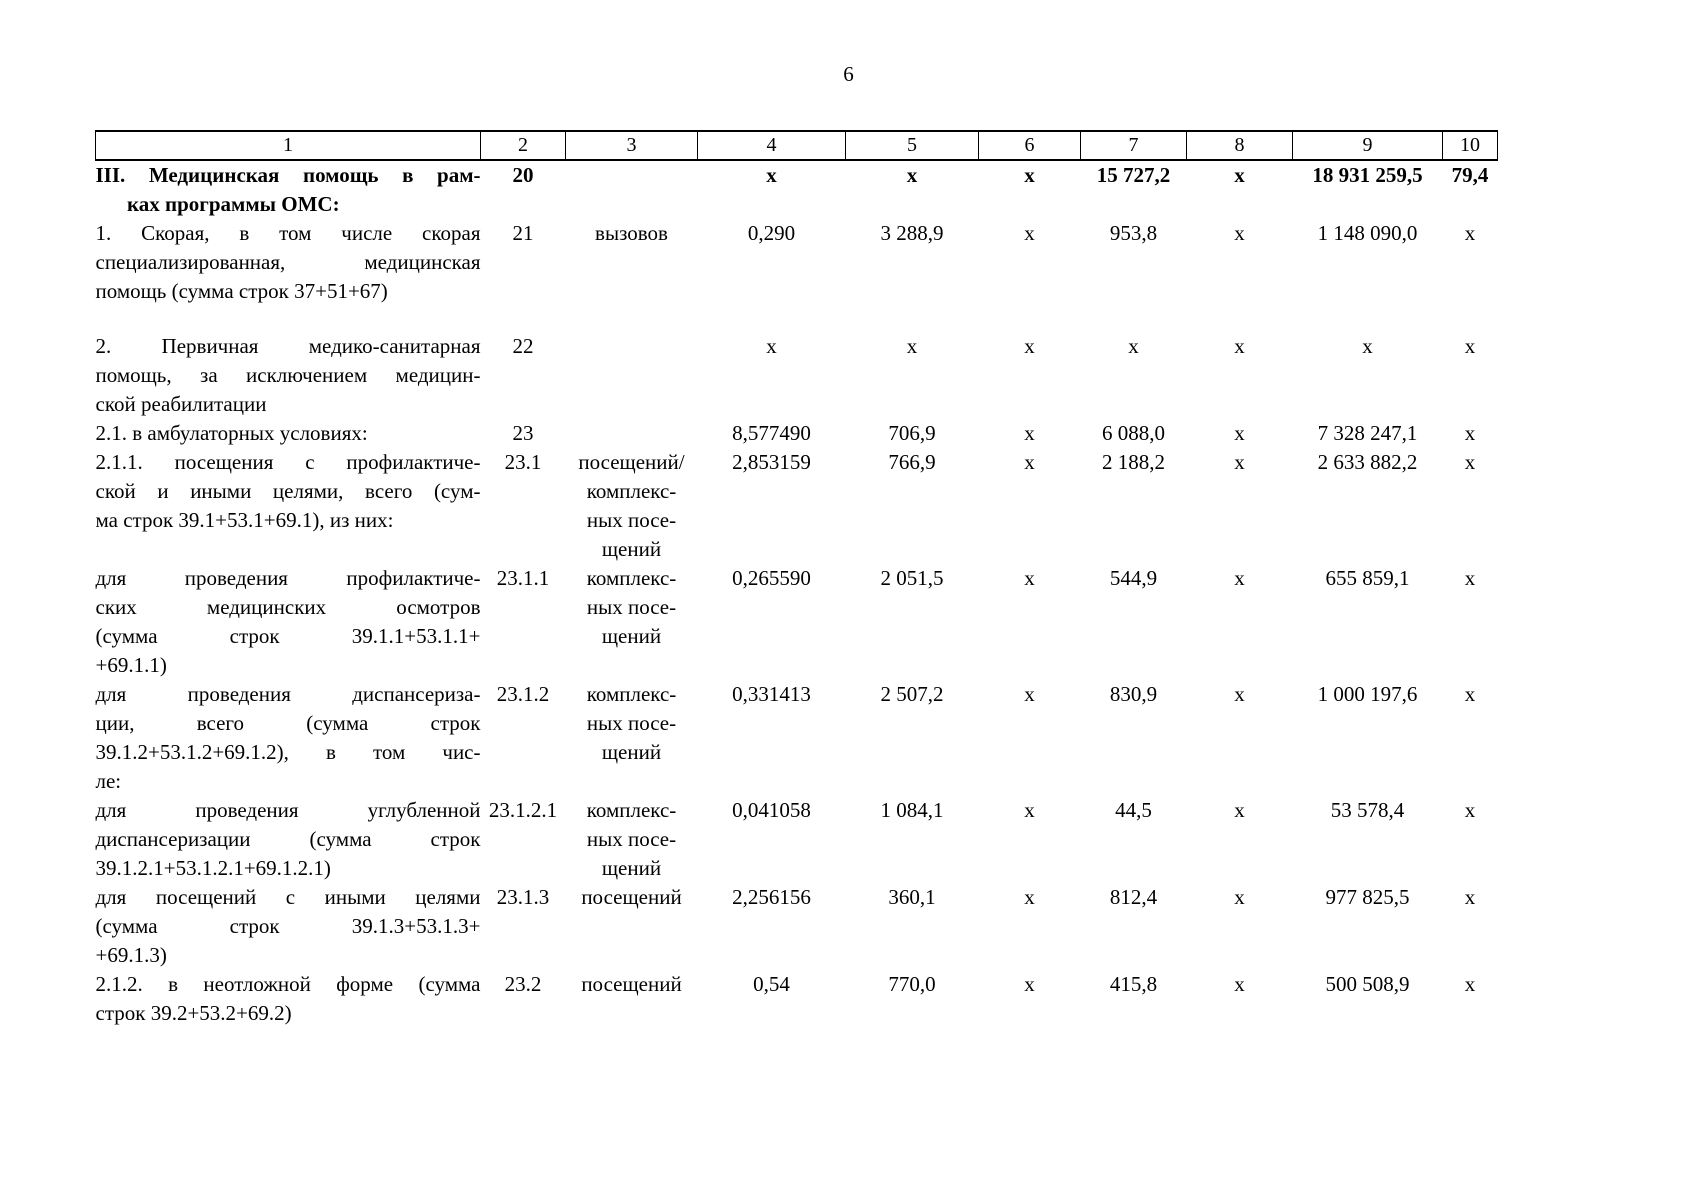  Describe the element at coordinates (1367, 897) in the screenshot. I see `cell-value: 977 825,5` at that location.